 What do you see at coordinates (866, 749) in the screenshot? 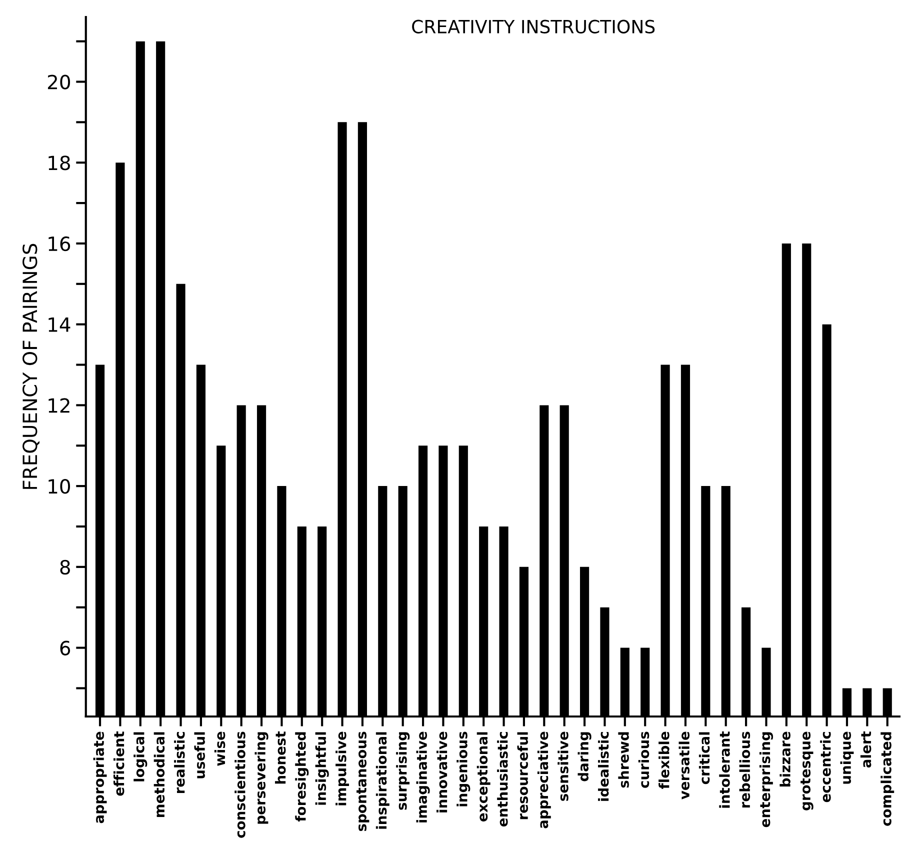
I see `x-tick-label: alert` at bounding box center [866, 749].